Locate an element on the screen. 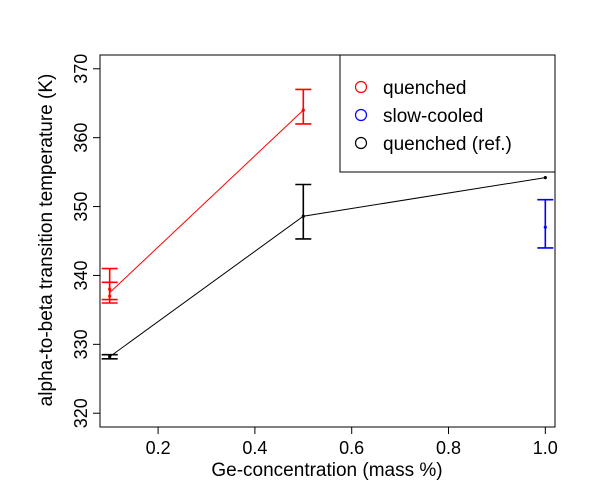  x-axis: 0.2 0.4 0.6 0.8 1.0 is located at coordinates (352, 442).